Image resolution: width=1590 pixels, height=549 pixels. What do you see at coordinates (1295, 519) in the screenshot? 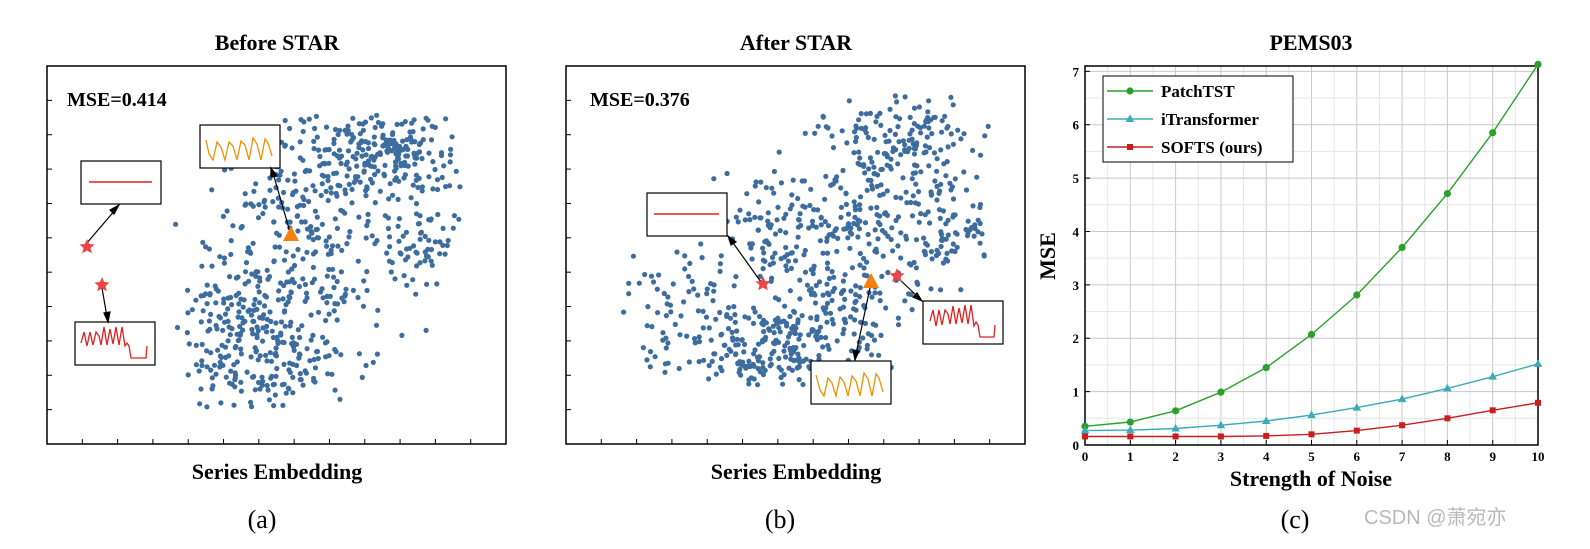
I see `panel-c-caption: (c)` at bounding box center [1295, 519].